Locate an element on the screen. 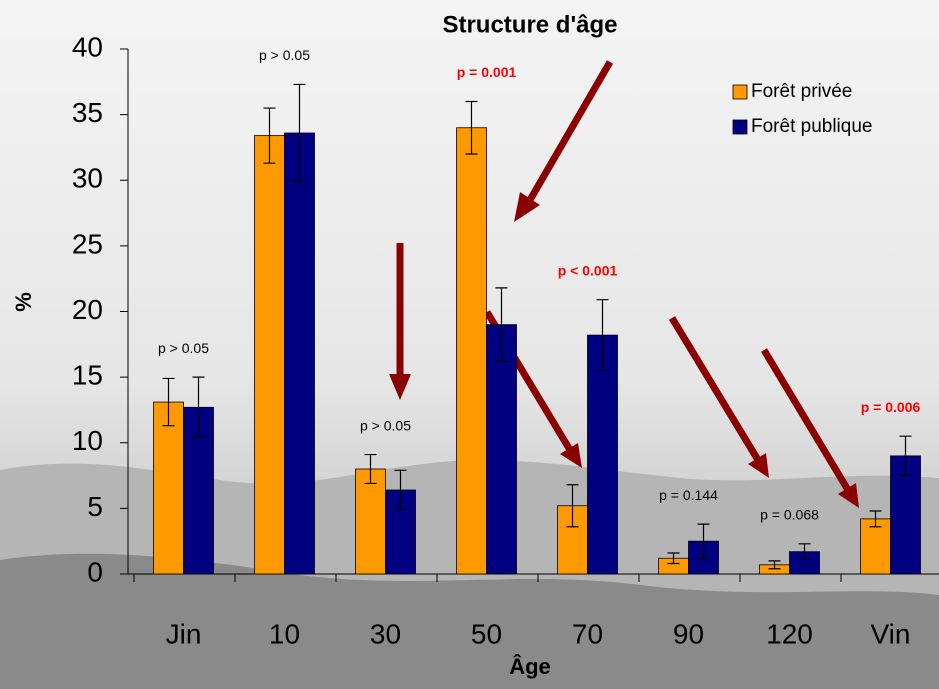  y-tick-label: 35 is located at coordinates (87, 112).